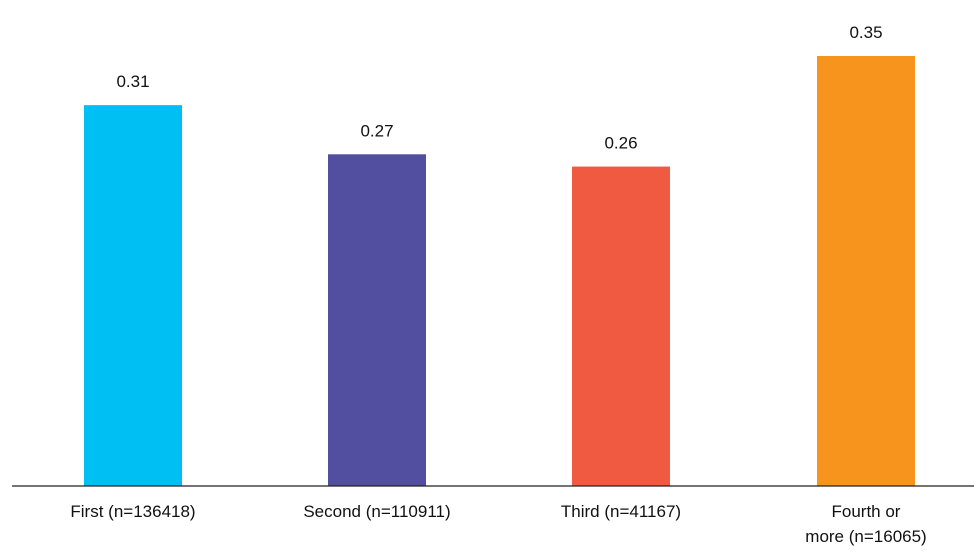 The image size is (974, 552). Describe the element at coordinates (132, 81) in the screenshot. I see `value-label-1: 0.31` at that location.